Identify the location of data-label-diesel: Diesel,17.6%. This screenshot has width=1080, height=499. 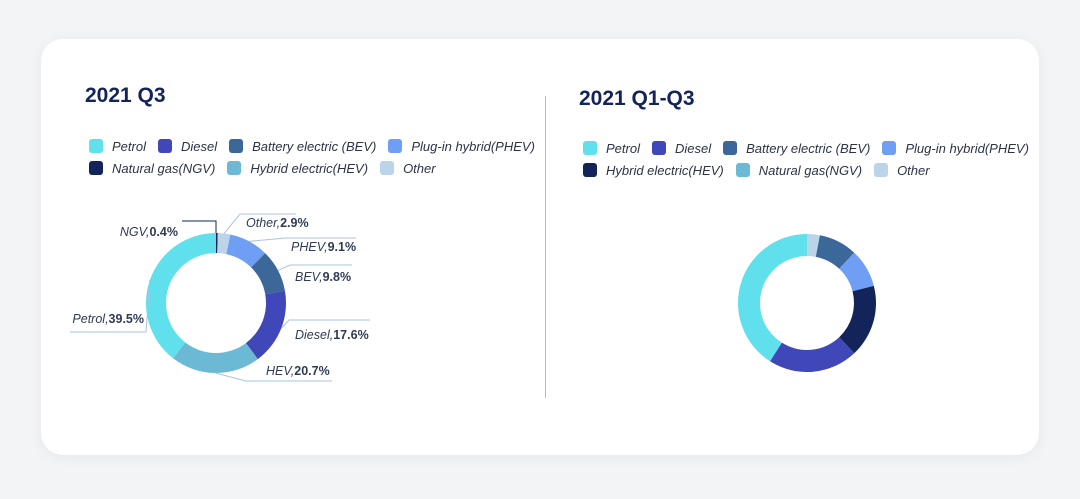
(332, 335).